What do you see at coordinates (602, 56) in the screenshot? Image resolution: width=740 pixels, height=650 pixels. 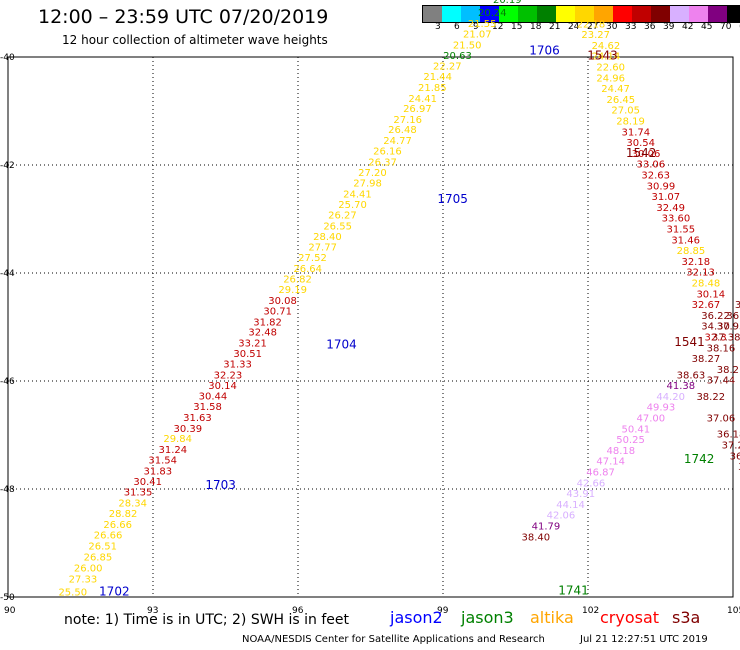 I see `pass-time-label: 1543` at bounding box center [602, 56].